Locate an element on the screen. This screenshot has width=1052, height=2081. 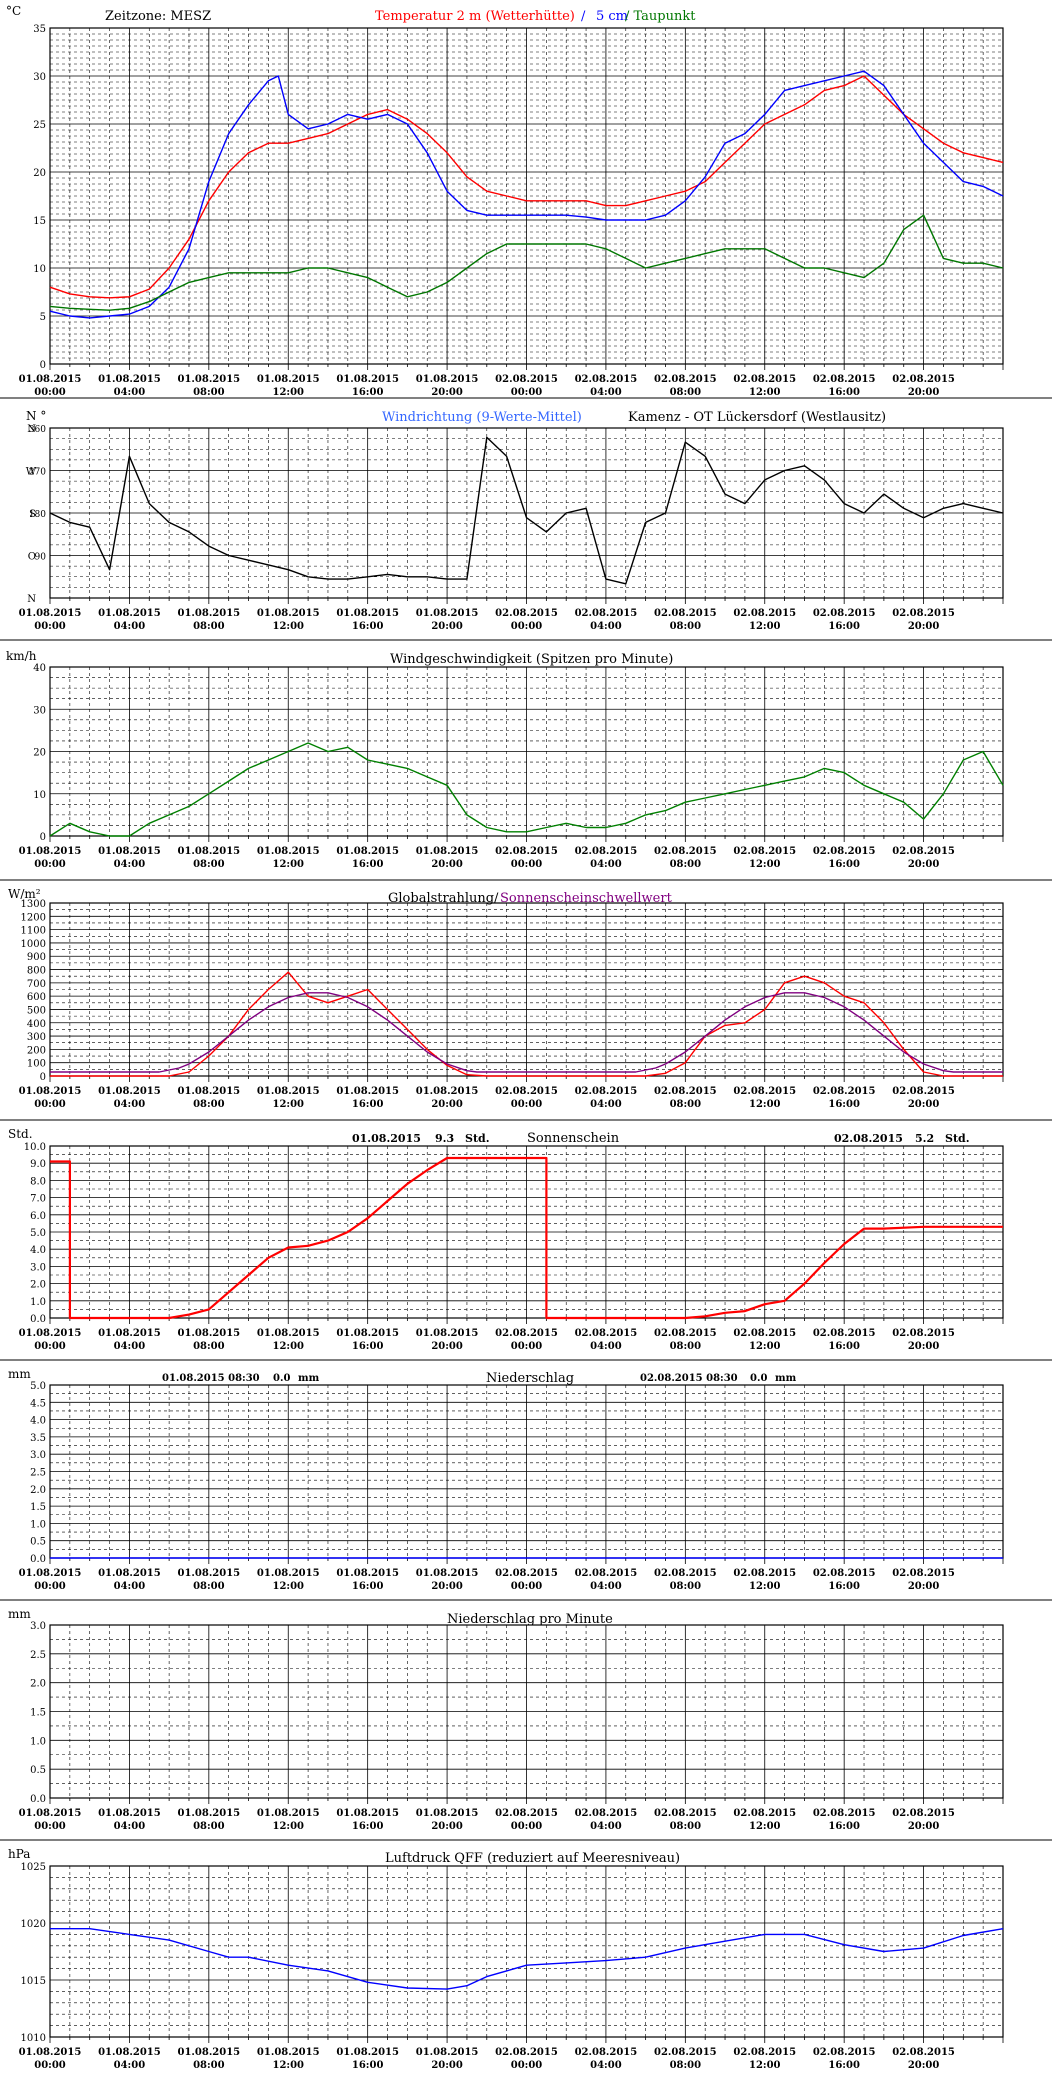
y-tick-label: 20 is located at coordinates (39, 753).